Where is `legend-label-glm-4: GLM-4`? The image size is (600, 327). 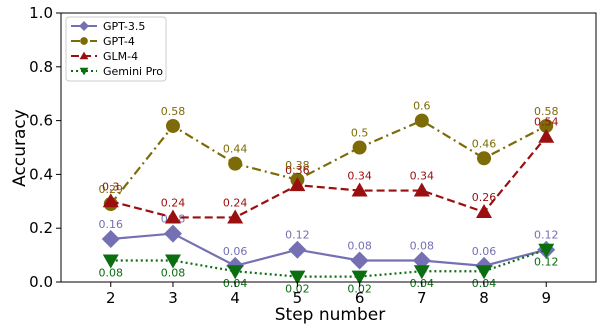
legend-label-glm-4: GLM-4 is located at coordinates (120, 56).